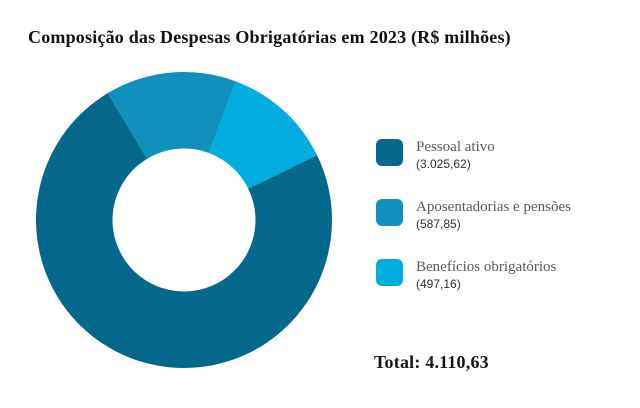 The image size is (640, 408). Describe the element at coordinates (389, 212) in the screenshot. I see `legend-swatch-aposentadorias` at that location.